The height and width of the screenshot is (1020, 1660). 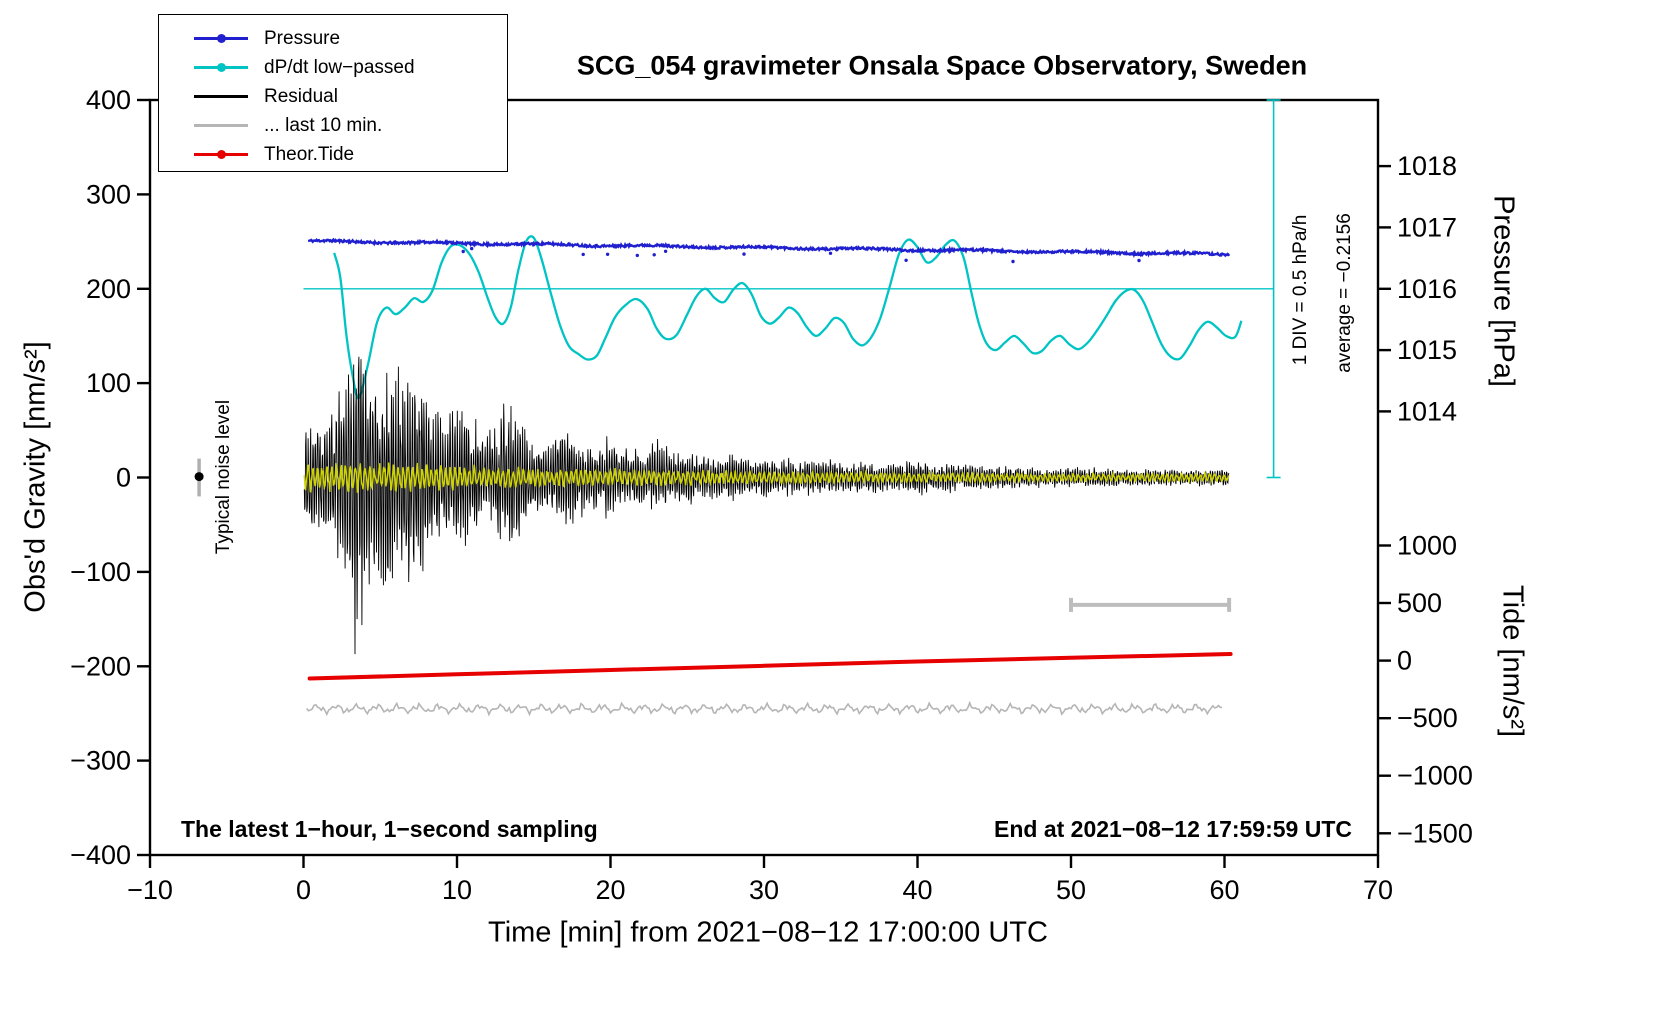 What do you see at coordinates (108, 383) in the screenshot?
I see `svg-text: 100` at bounding box center [108, 383].